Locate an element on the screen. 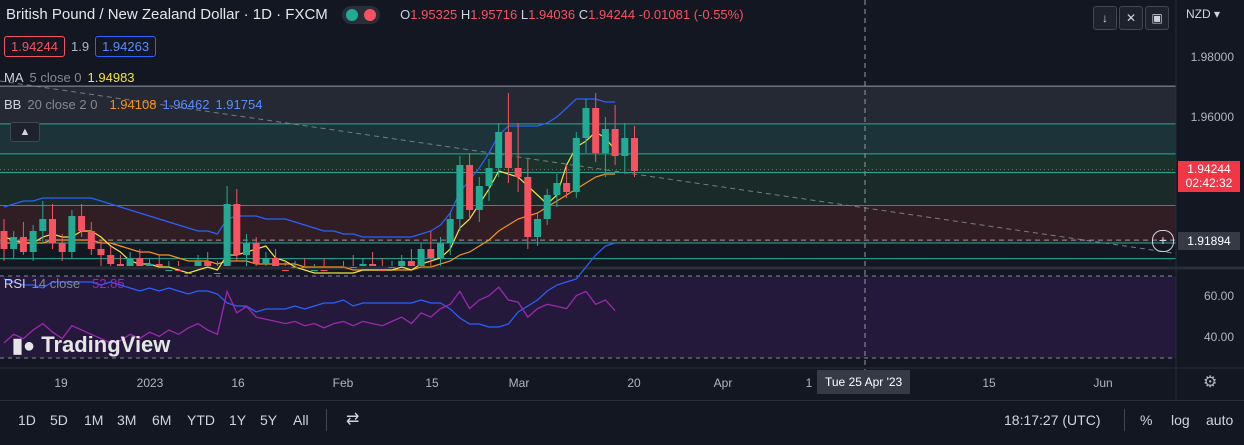  candle-countdown: 02:42:32 is located at coordinates (1209, 183).